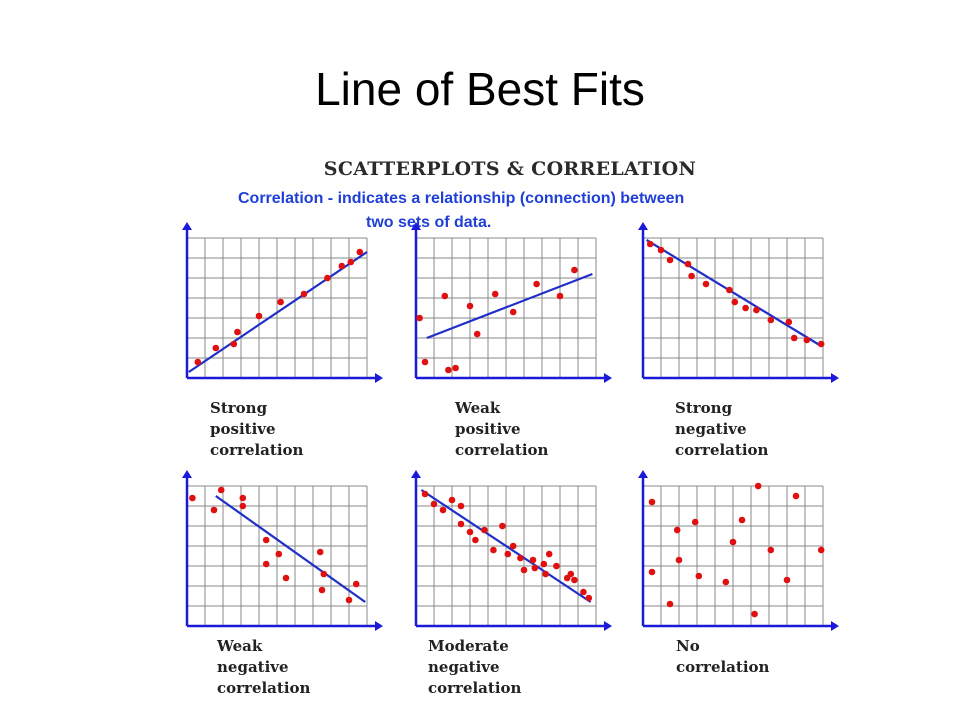 The height and width of the screenshot is (720, 960). I want to click on slide-title: Line of Best Fits, so click(480, 89).